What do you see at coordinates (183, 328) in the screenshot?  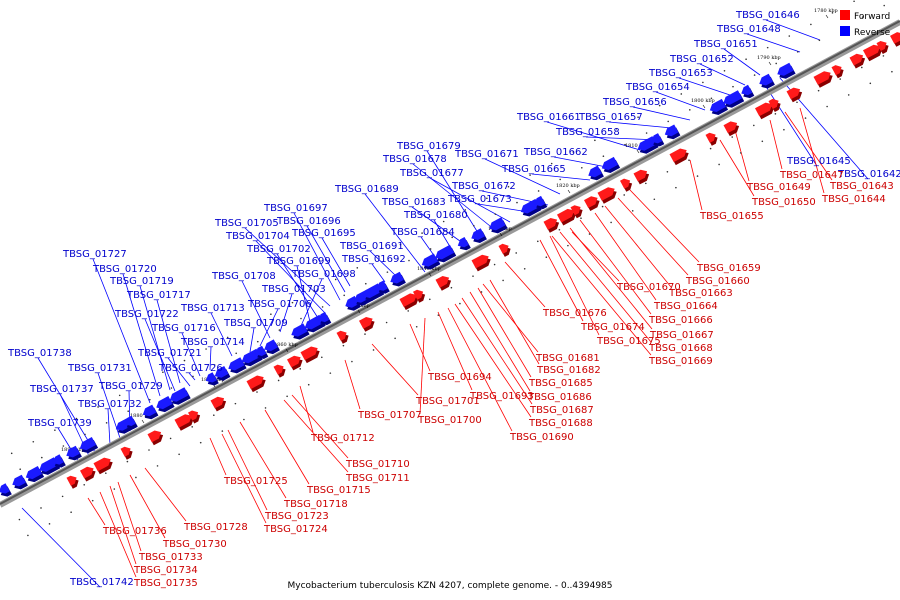 I see `gene-label-tbsg-01716: TBSG_01716` at bounding box center [183, 328].